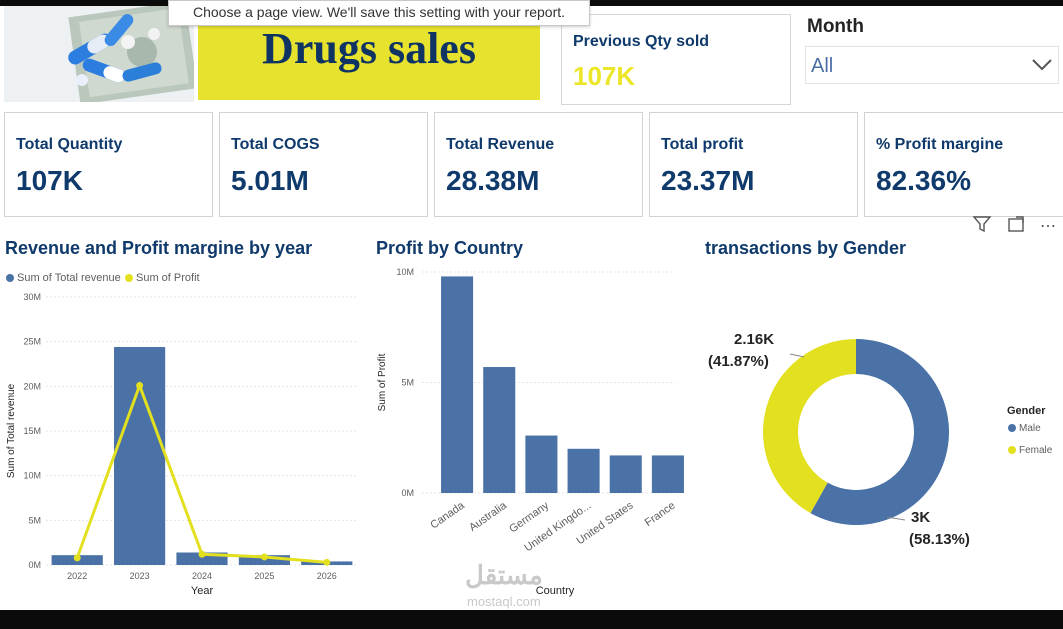  What do you see at coordinates (604, 76) in the screenshot?
I see `previous-qty-value: 107K` at bounding box center [604, 76].